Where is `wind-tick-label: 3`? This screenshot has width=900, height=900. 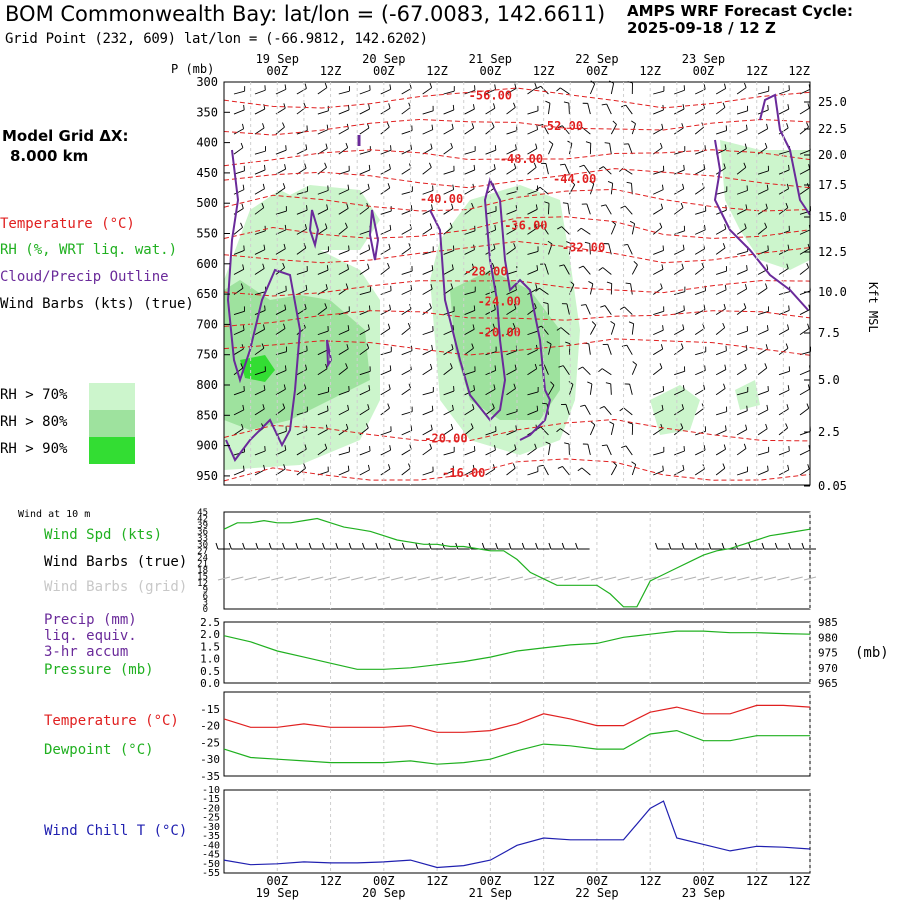 wind-tick-label: 3 is located at coordinates (205, 604).